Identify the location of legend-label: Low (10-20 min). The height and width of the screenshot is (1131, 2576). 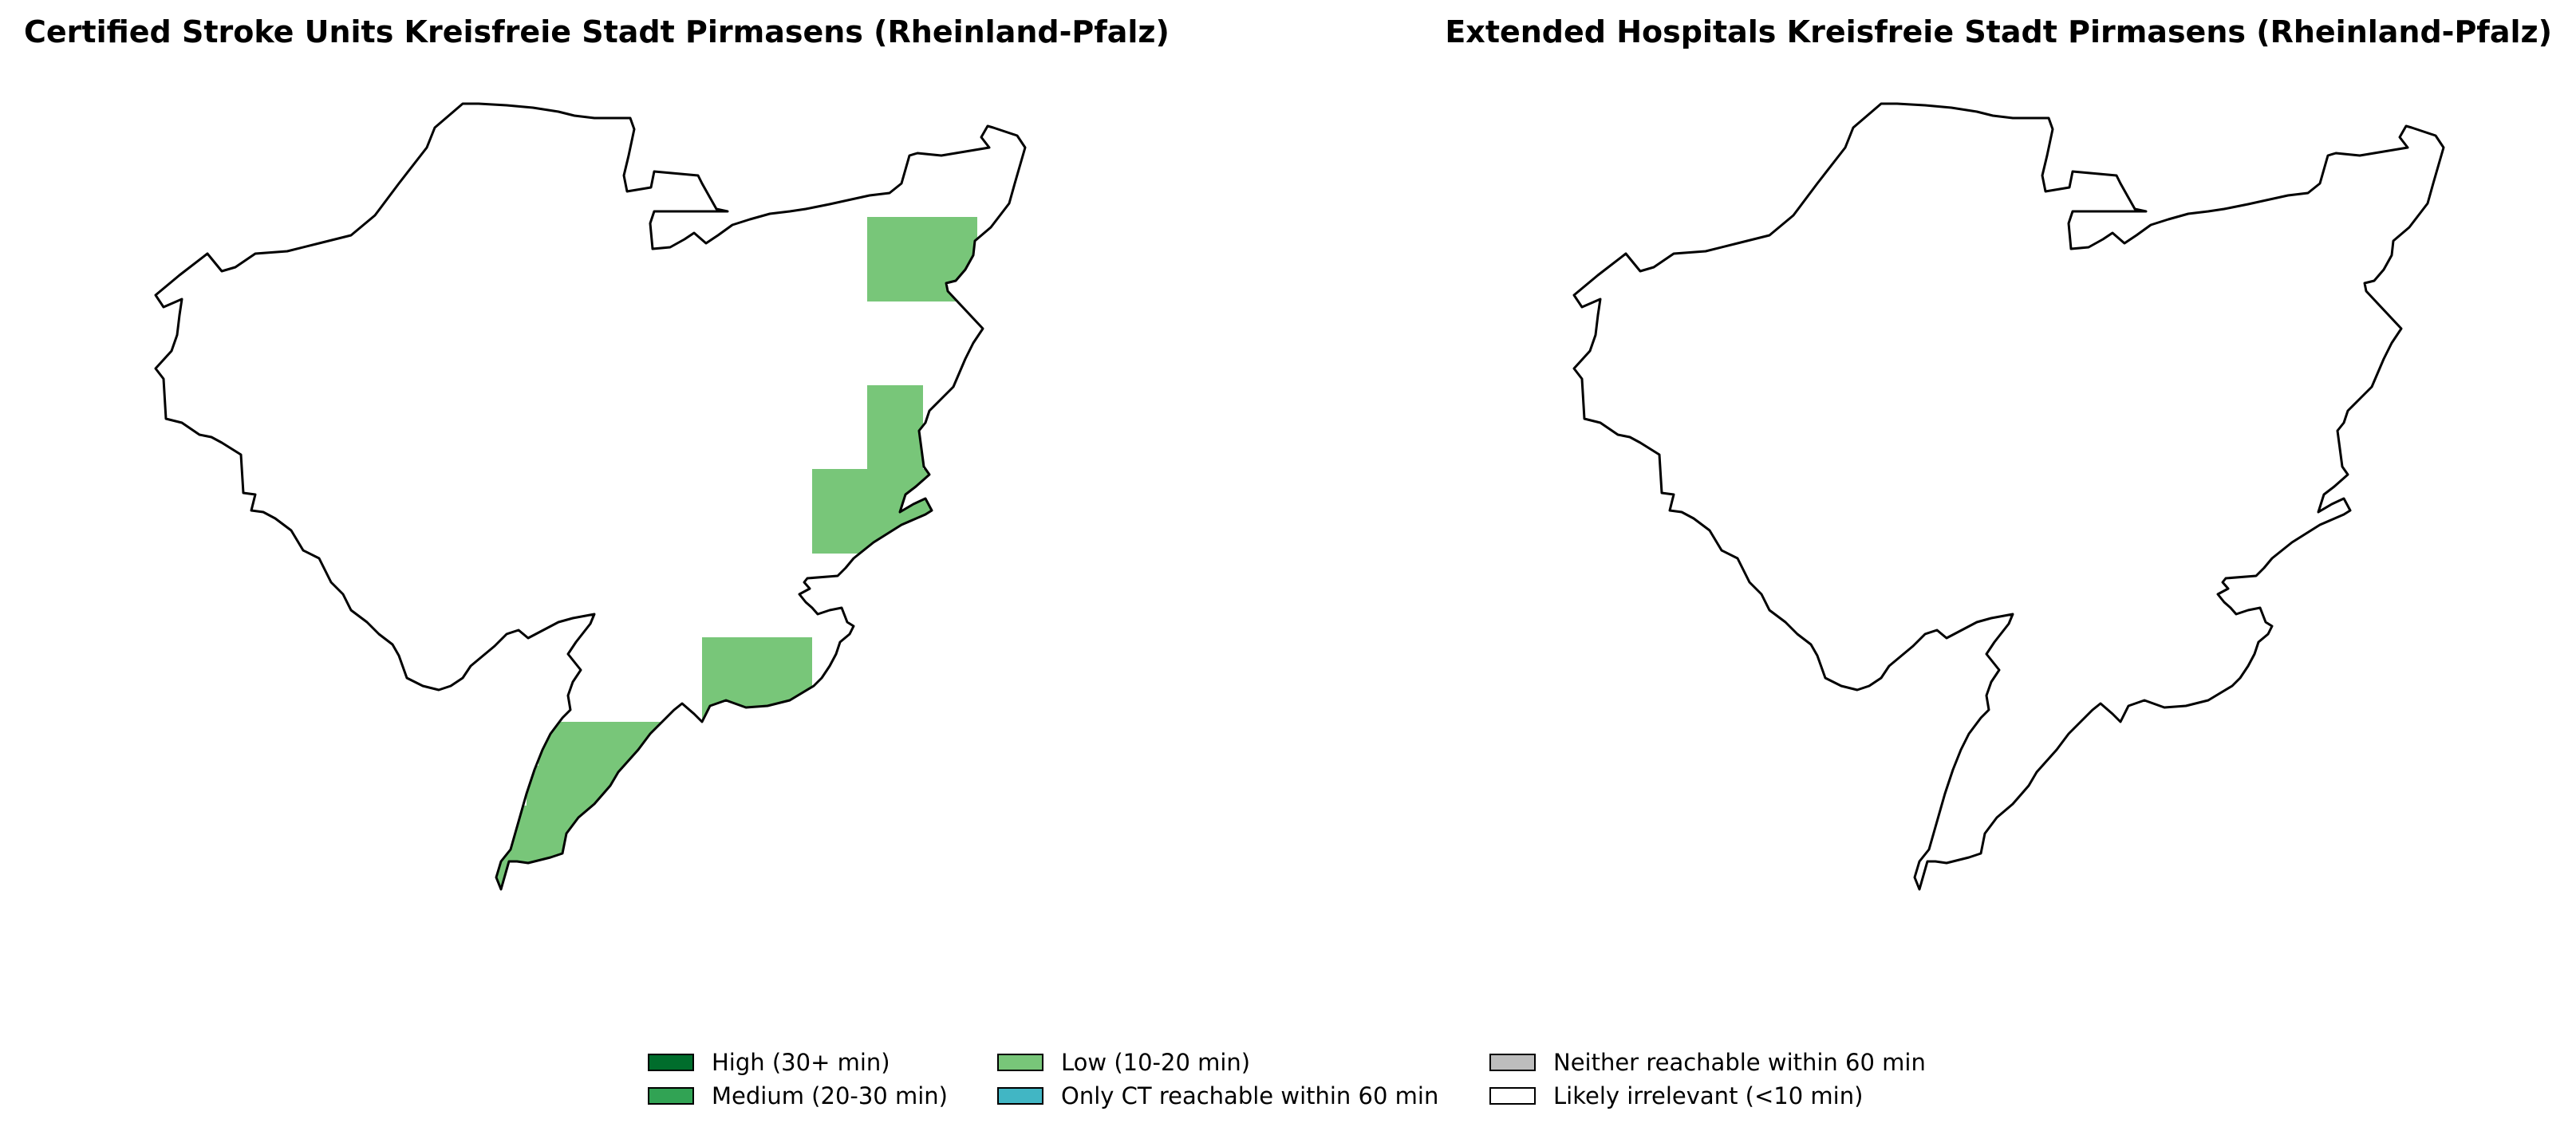
(1156, 1062).